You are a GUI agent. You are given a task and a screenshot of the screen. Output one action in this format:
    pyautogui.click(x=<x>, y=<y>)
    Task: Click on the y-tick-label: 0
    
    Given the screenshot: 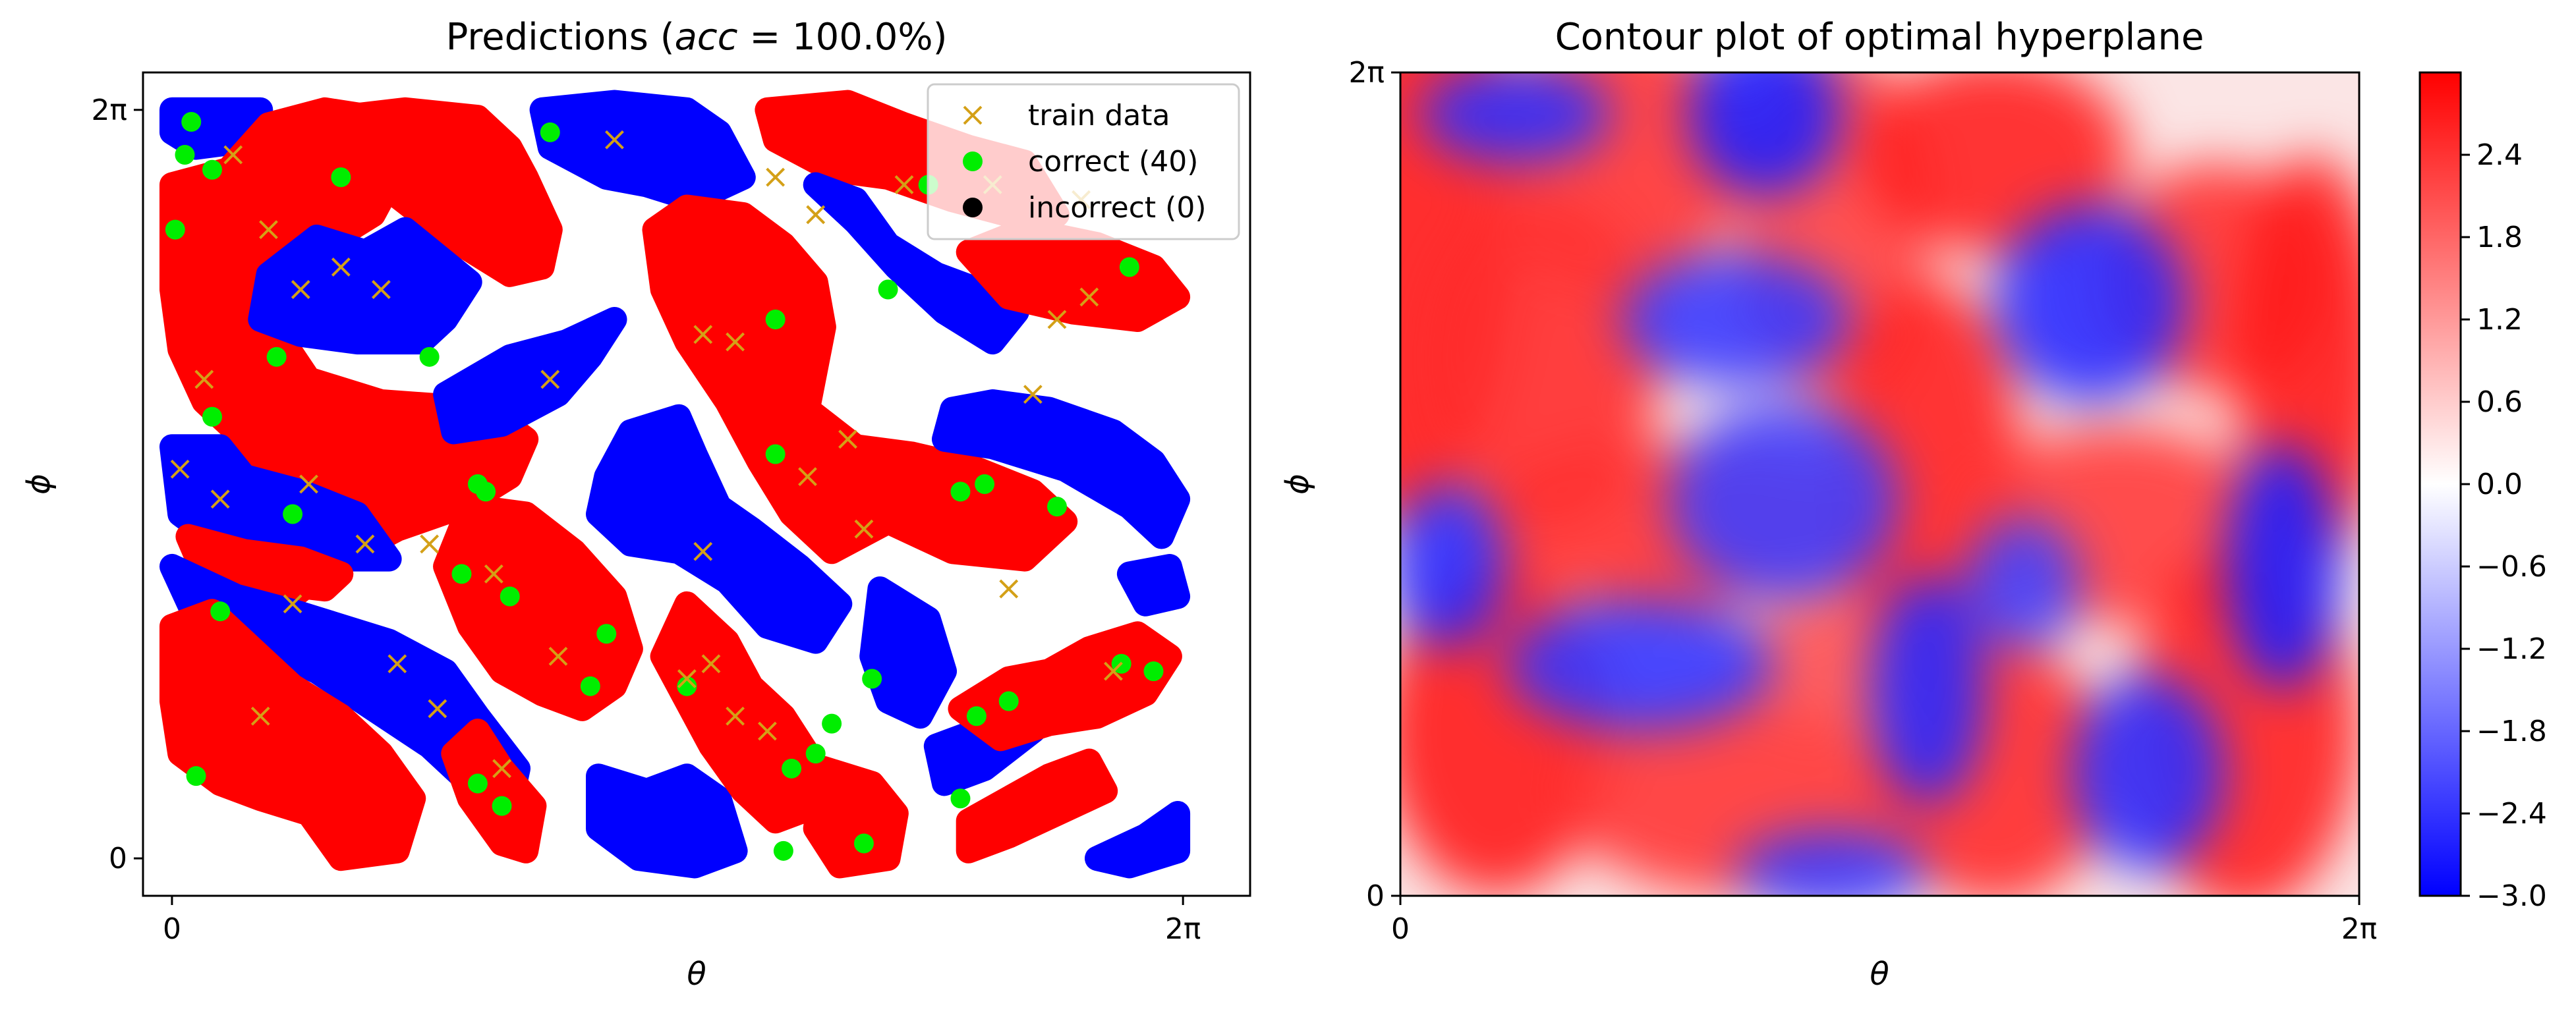 What is the action you would take?
    pyautogui.click(x=118, y=858)
    